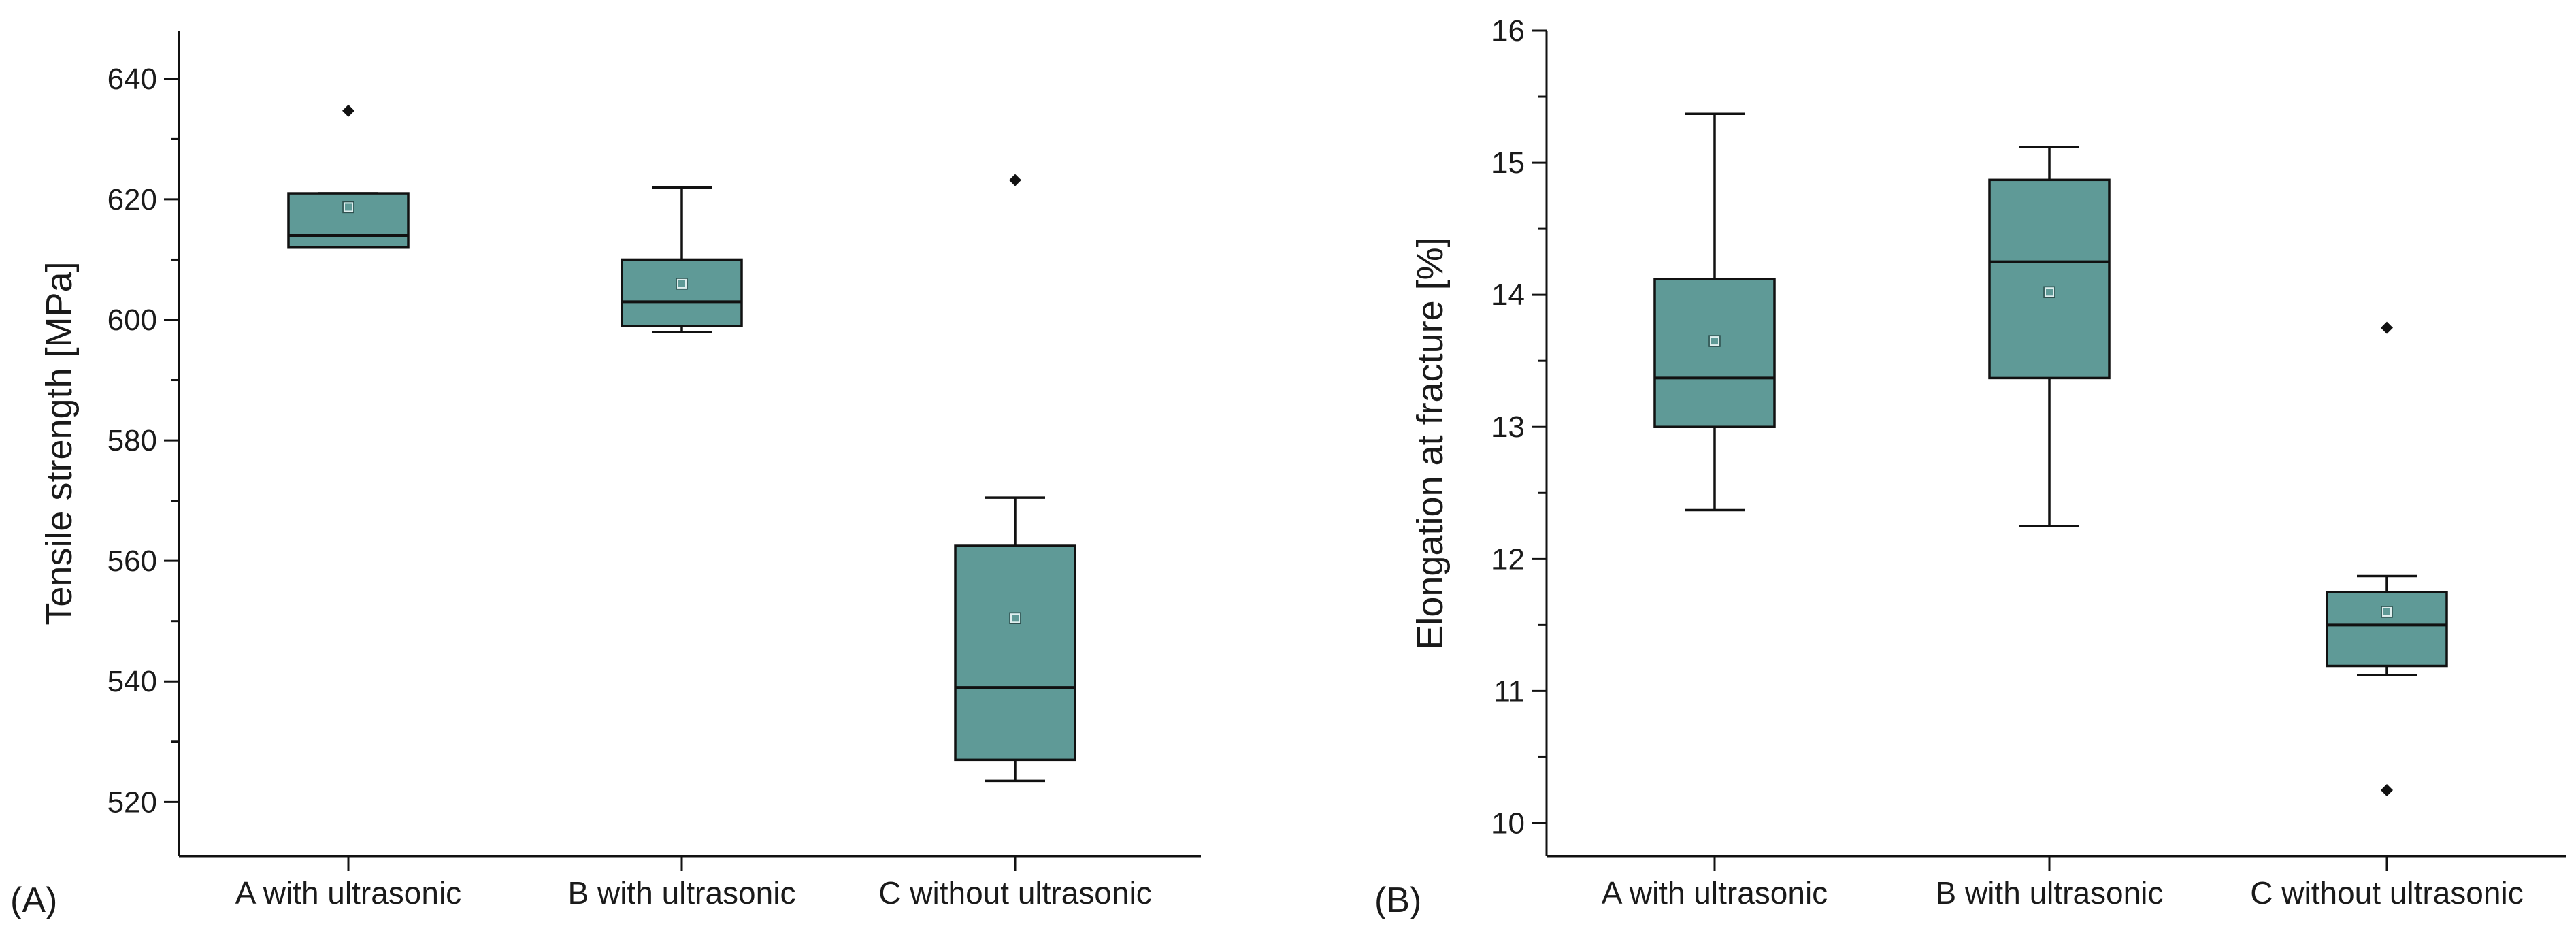 The width and height of the screenshot is (2576, 946). I want to click on y-tick-label: 640, so click(133, 79).